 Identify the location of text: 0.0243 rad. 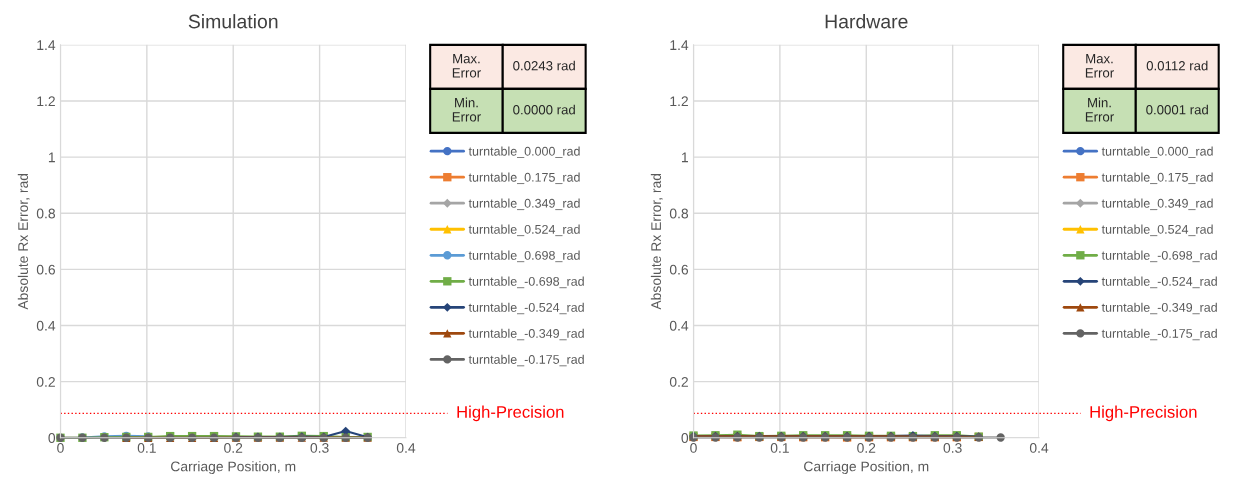
(544, 65).